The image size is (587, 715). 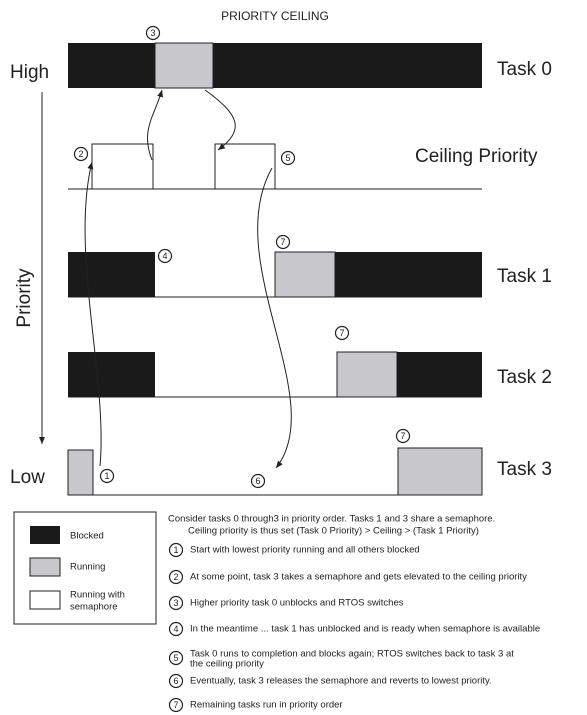 I want to click on legend-label: Running, so click(x=87, y=567).